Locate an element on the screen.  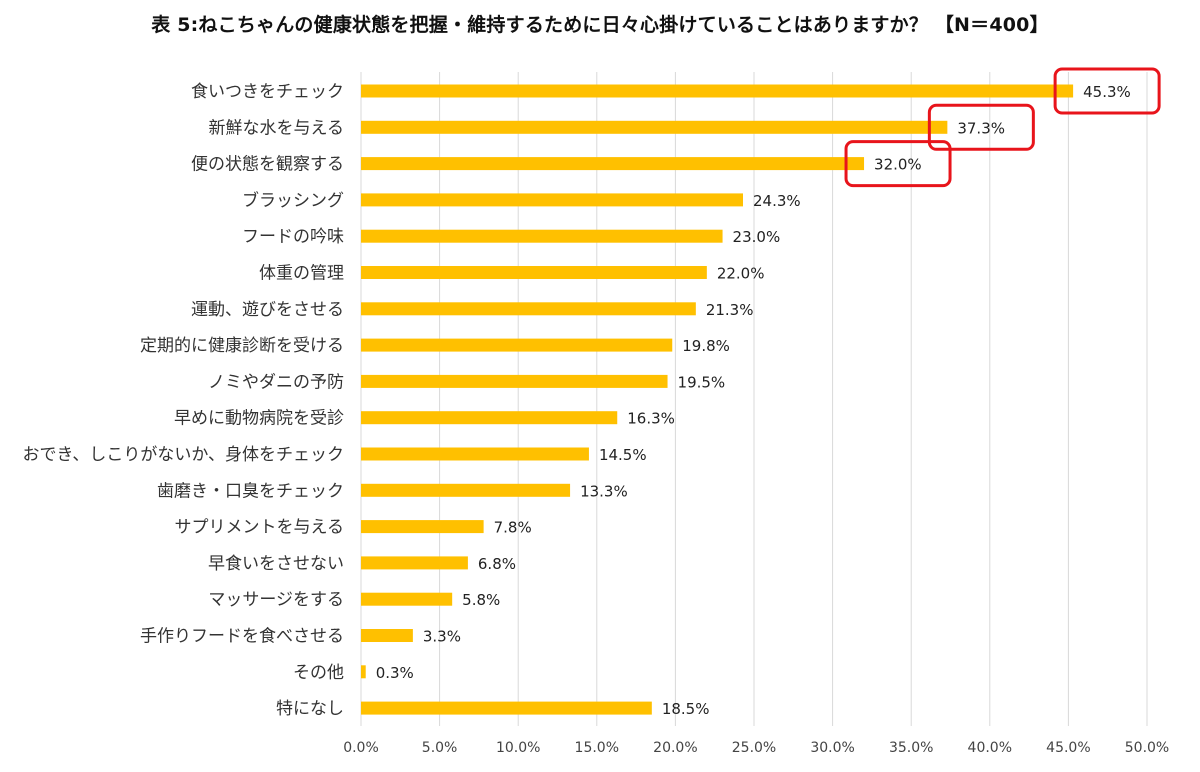
x-tick-label: 5.0% is located at coordinates (440, 748).